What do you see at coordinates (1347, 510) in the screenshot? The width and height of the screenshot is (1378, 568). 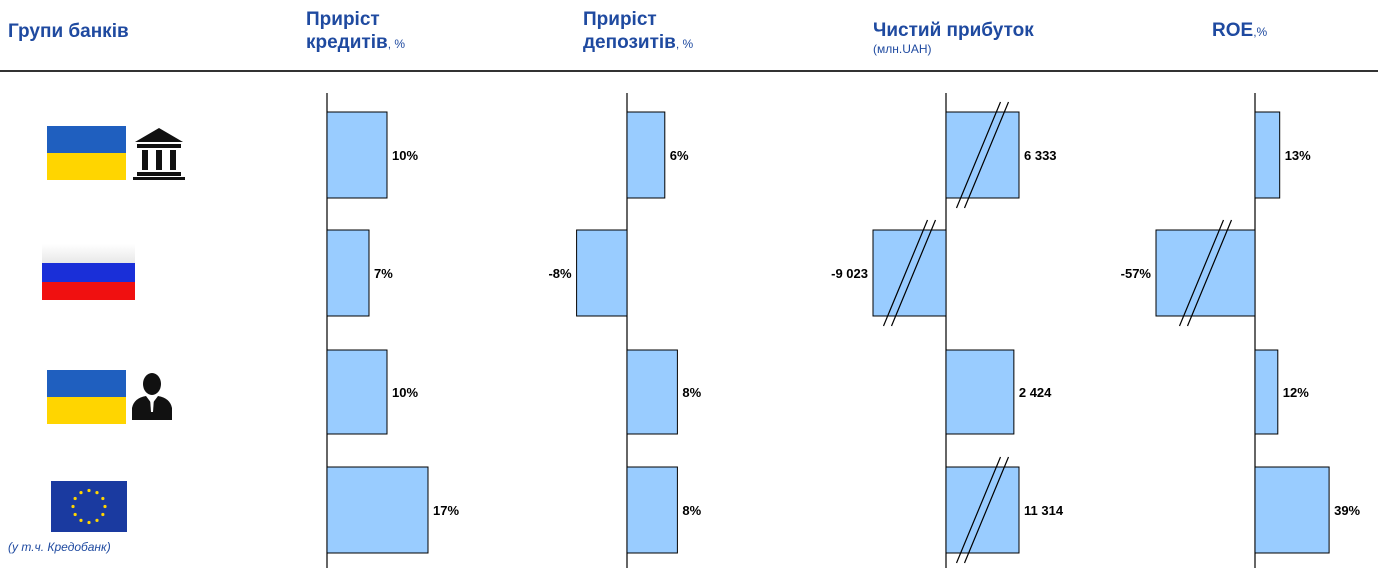 I see `roe-value-label: 39%` at bounding box center [1347, 510].